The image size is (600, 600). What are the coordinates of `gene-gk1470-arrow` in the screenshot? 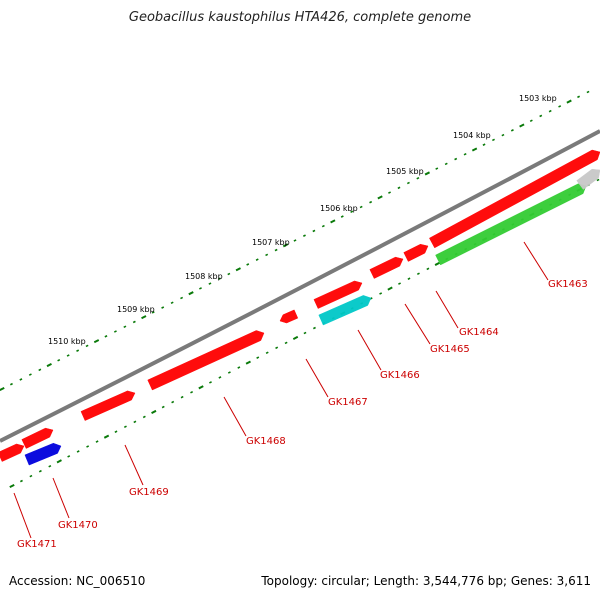 It's located at (37, 438).